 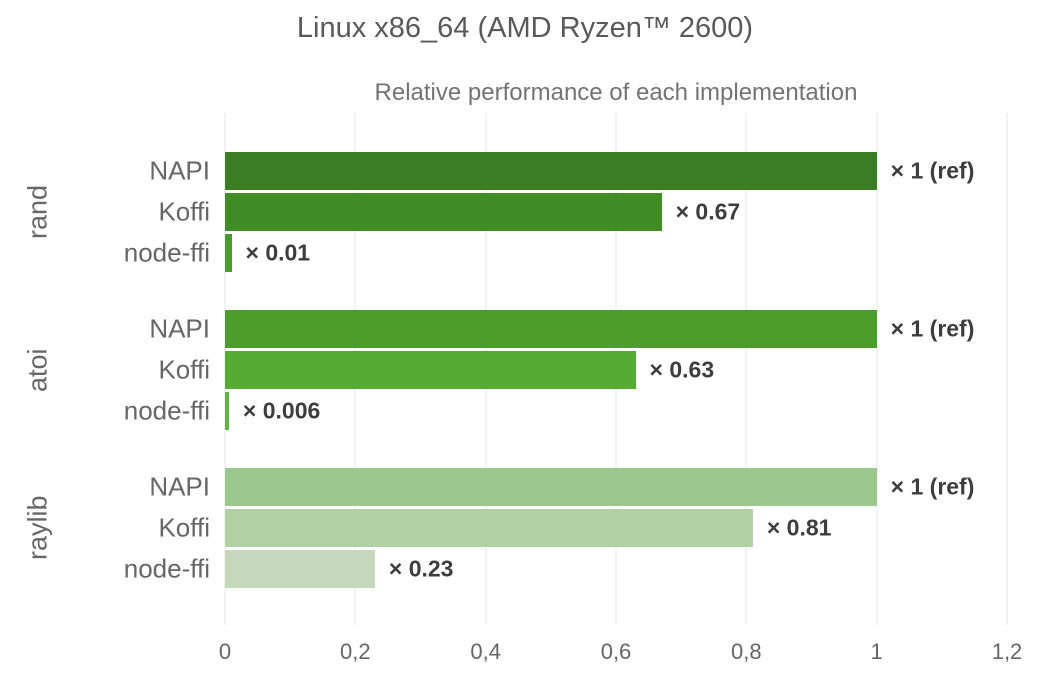 I want to click on x-tick-label: 0,2, so click(x=355, y=651).